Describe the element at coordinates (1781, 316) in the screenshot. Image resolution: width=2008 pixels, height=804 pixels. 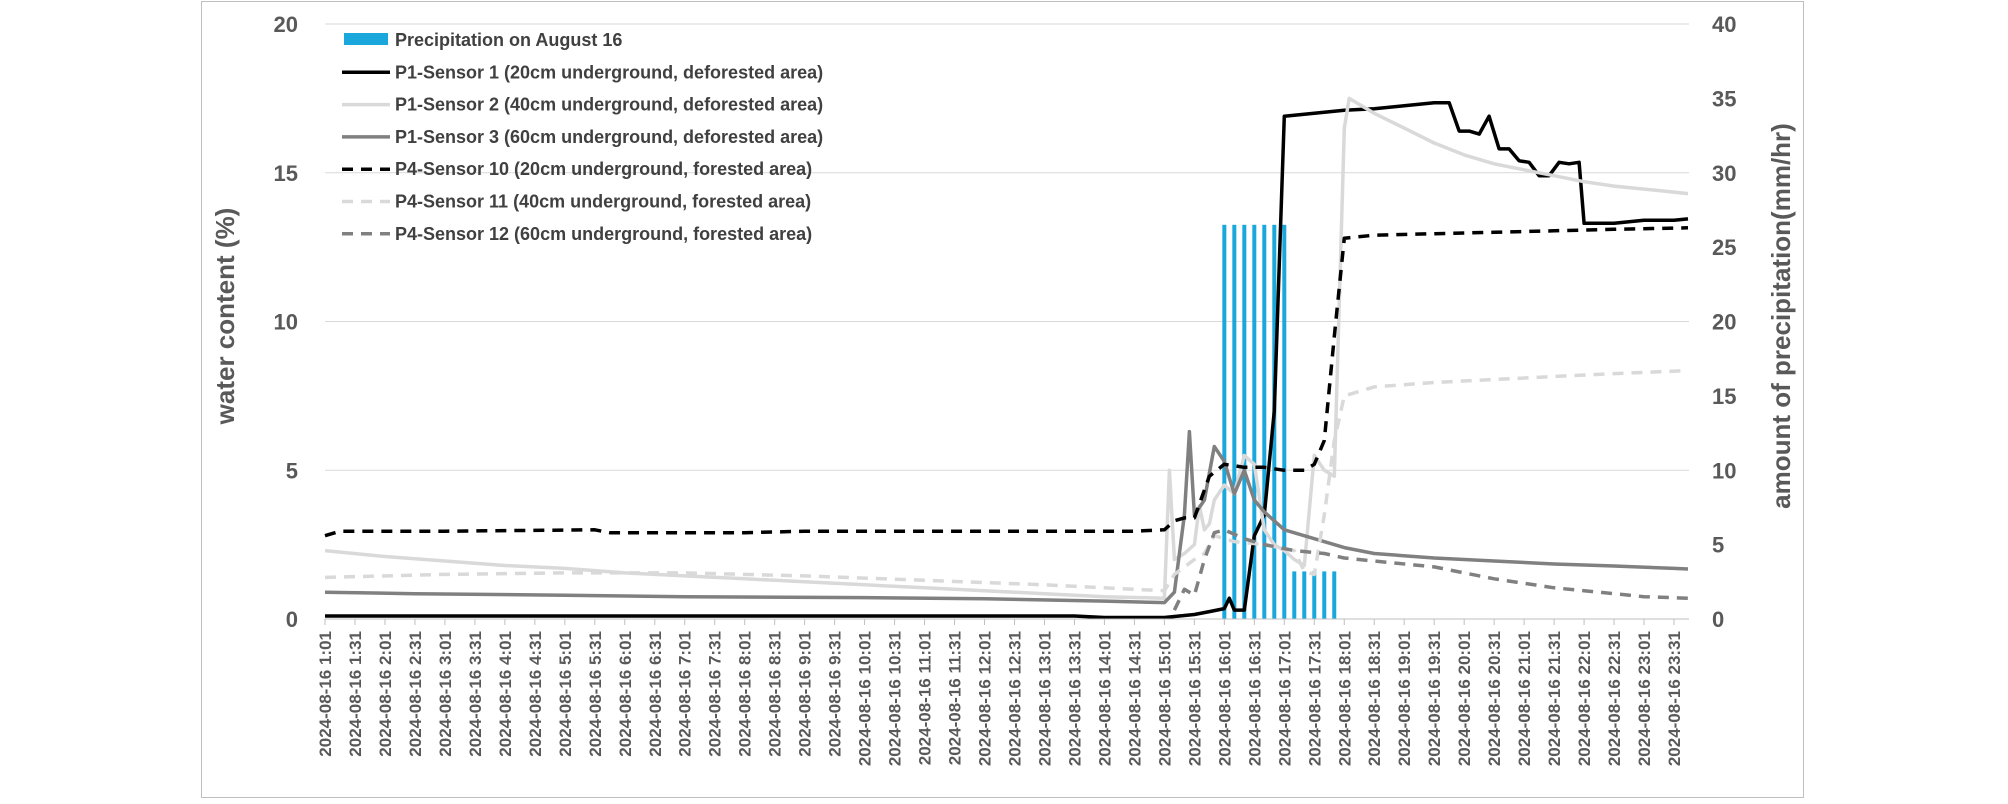
I see `y-axis-right-title: amount of precipitation(mm/hr)` at that location.